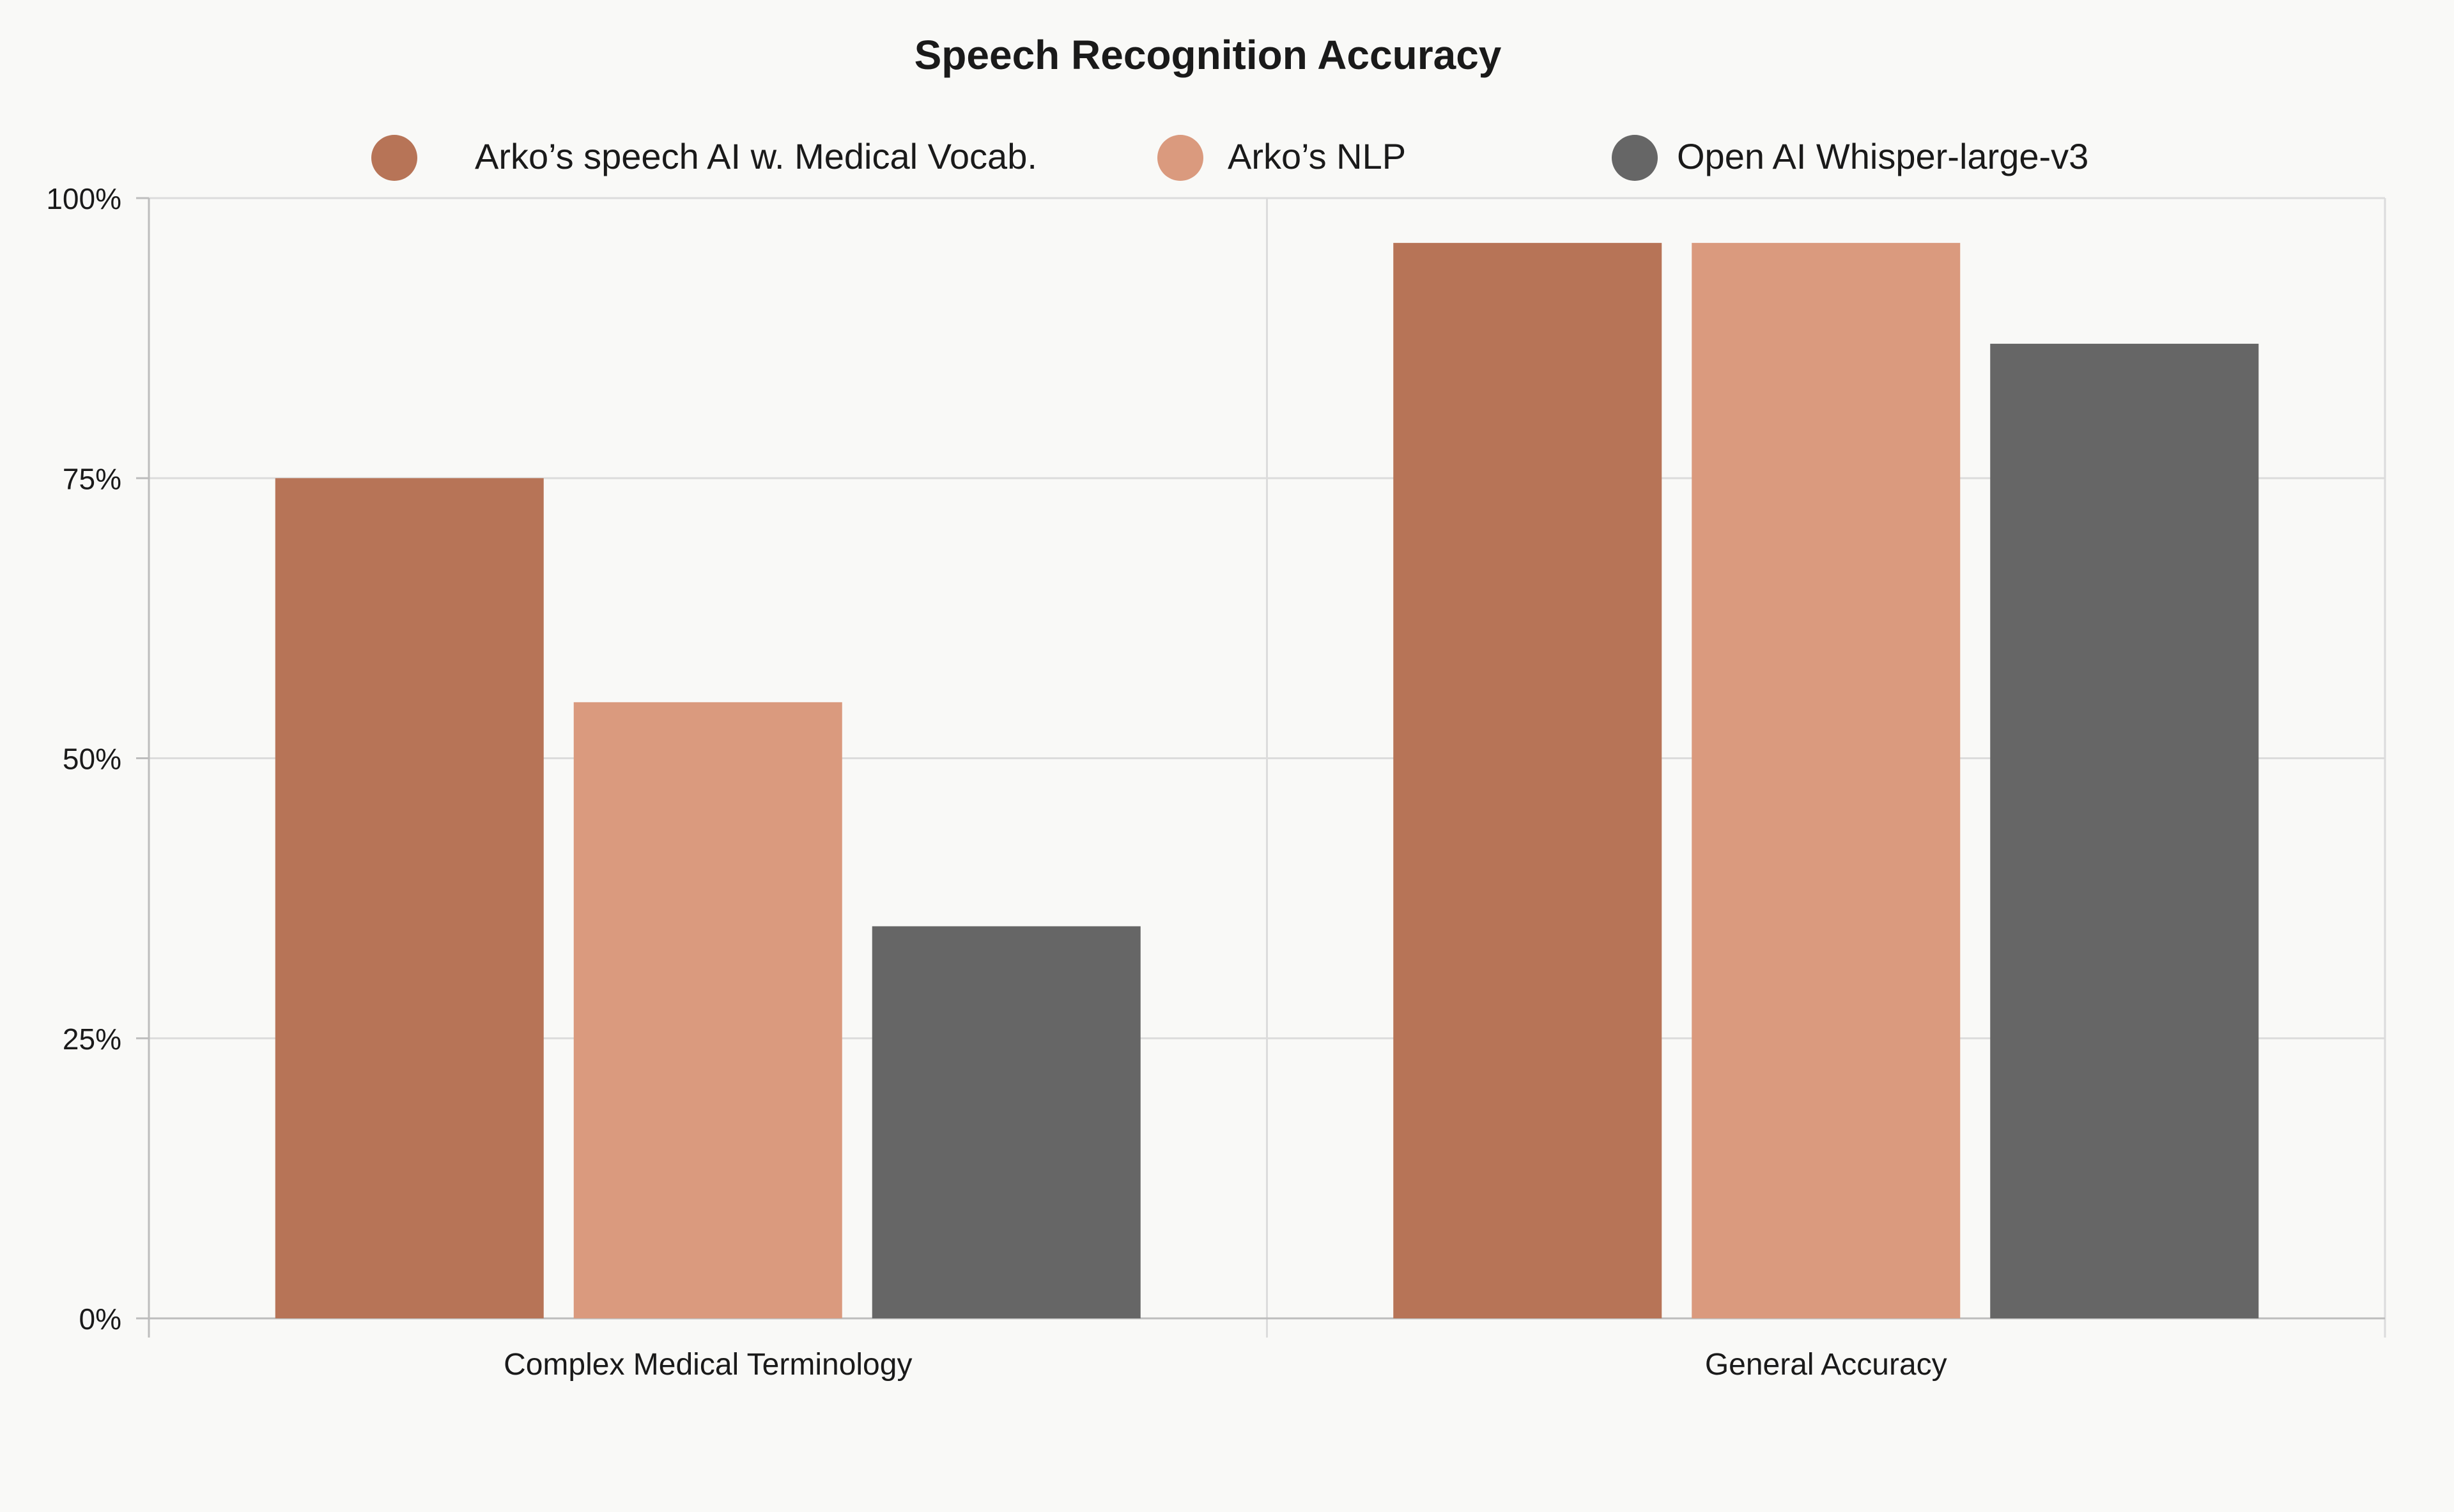 This screenshot has width=2454, height=1512. Describe the element at coordinates (92, 479) in the screenshot. I see `y-tick-label: 75%` at that location.